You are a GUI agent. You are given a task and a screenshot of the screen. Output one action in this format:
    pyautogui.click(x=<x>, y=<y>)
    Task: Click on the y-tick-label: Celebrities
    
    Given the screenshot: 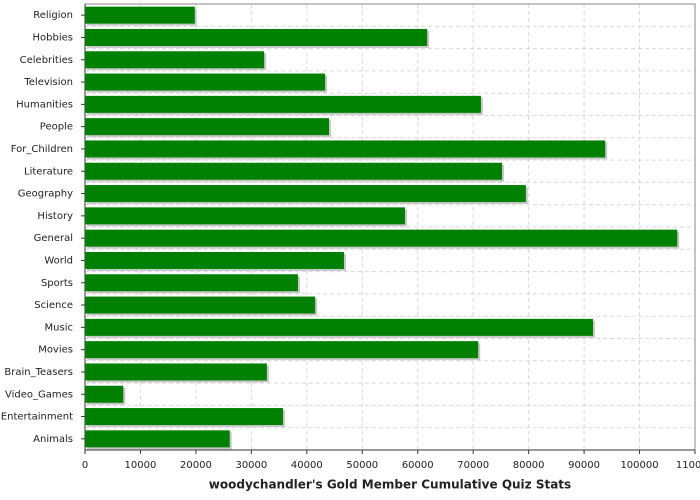 What is the action you would take?
    pyautogui.click(x=46, y=60)
    